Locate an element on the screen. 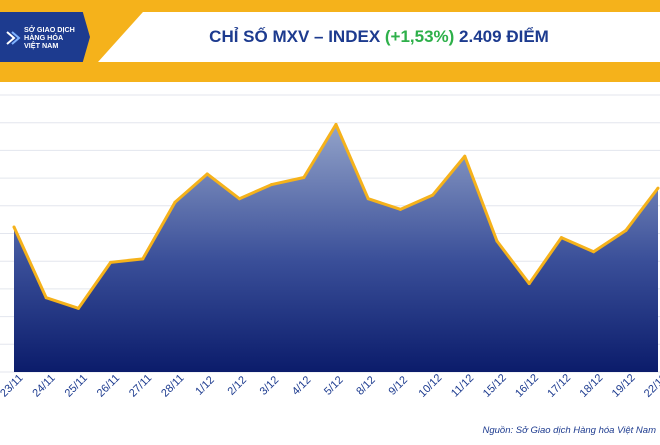 Image resolution: width=660 pixels, height=445 pixels. x-tick-label: 11/12 is located at coordinates (462, 385).